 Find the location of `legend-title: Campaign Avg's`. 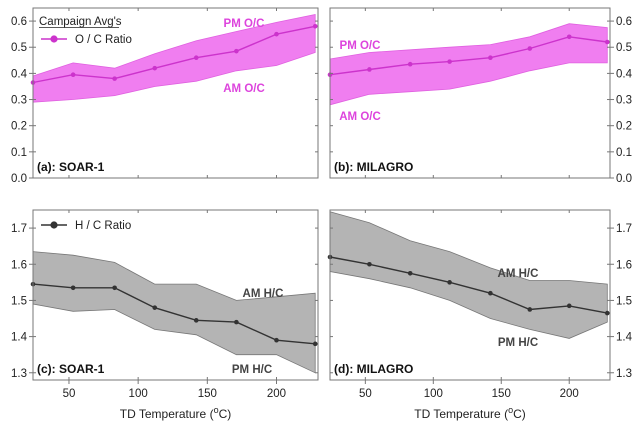

legend-title: Campaign Avg's is located at coordinates (80, 22).